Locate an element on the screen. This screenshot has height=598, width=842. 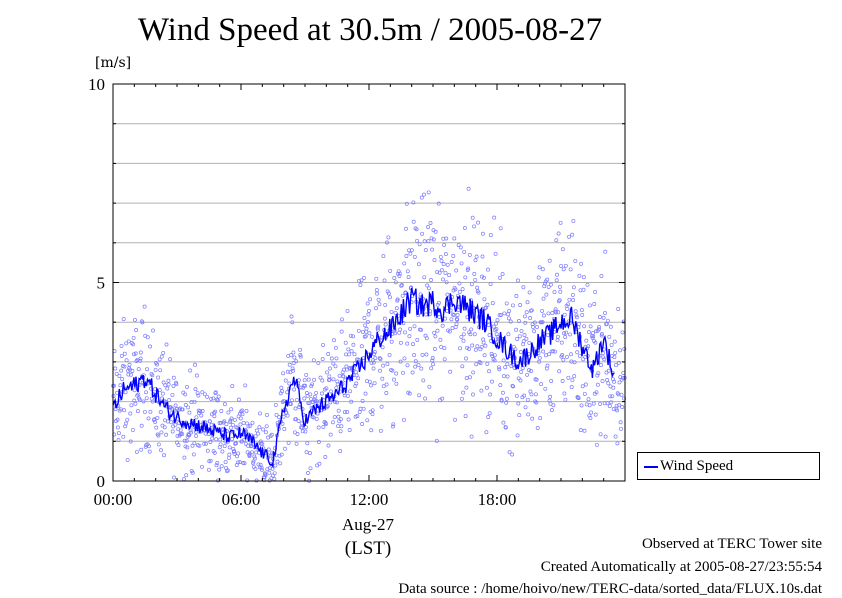
chart-title: Wind Speed at 30.5m / 2005-08-27 is located at coordinates (370, 30).